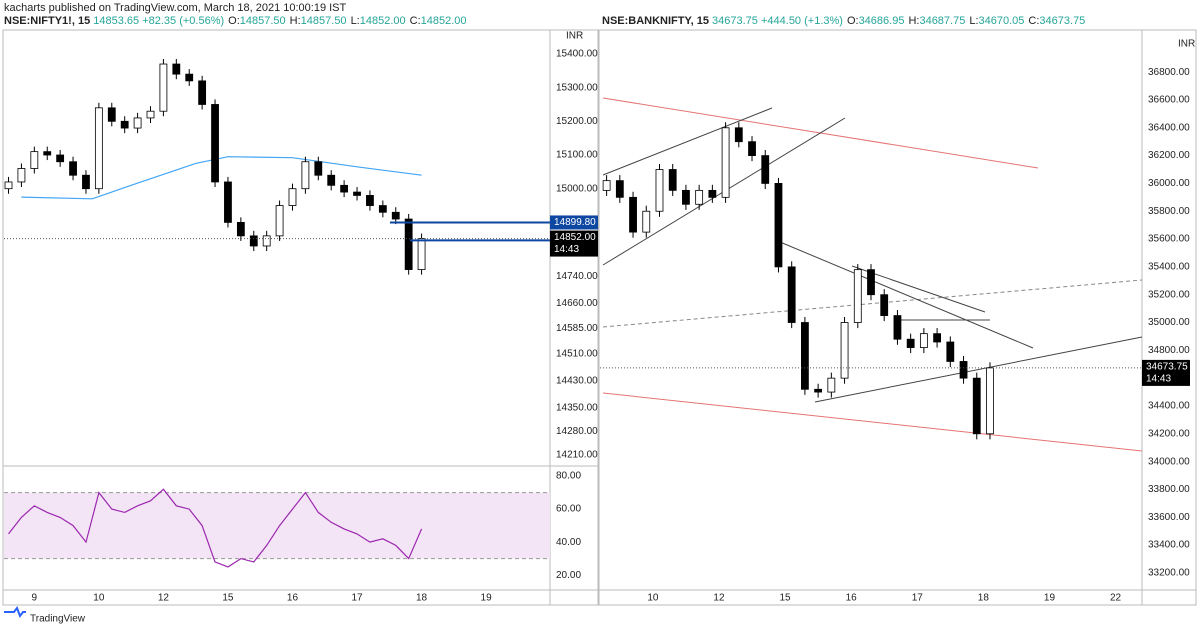 This screenshot has height=633, width=1200. Describe the element at coordinates (15, 612) in the screenshot. I see `logo` at that location.